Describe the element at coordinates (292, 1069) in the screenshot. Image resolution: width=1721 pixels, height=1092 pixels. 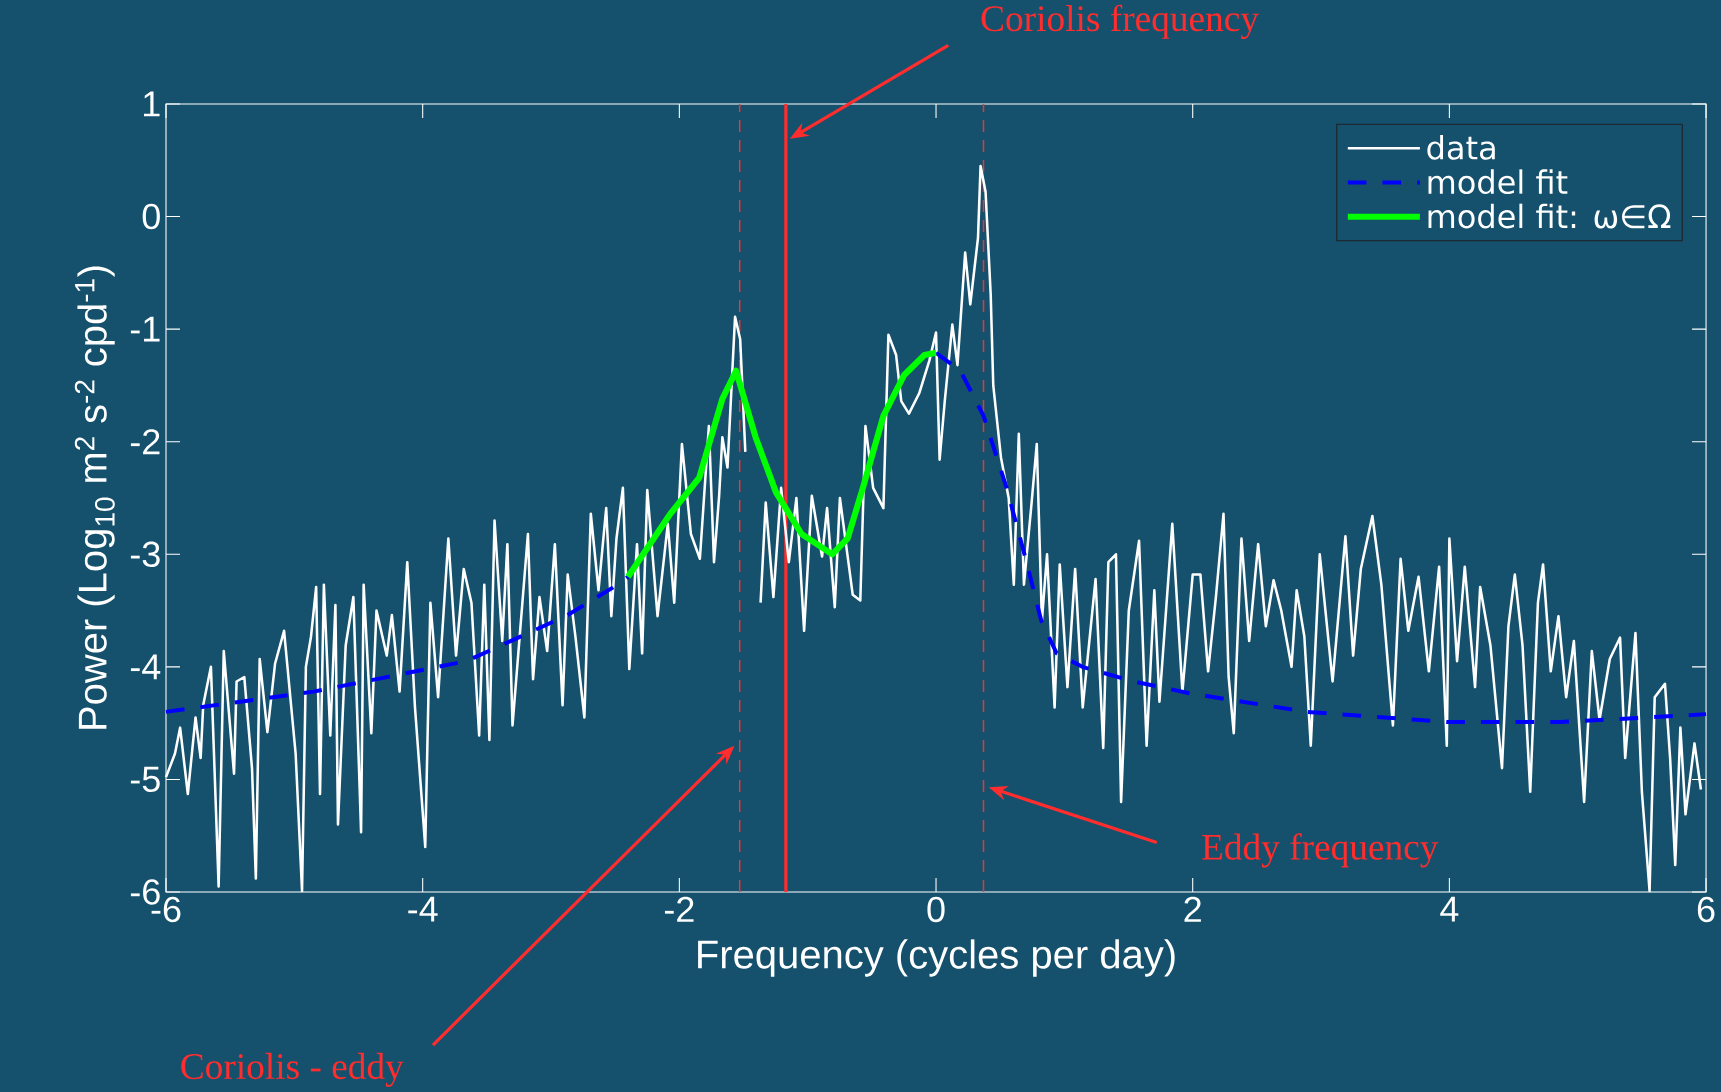
I see `ref-line-label: Coriolis - eddy` at that location.